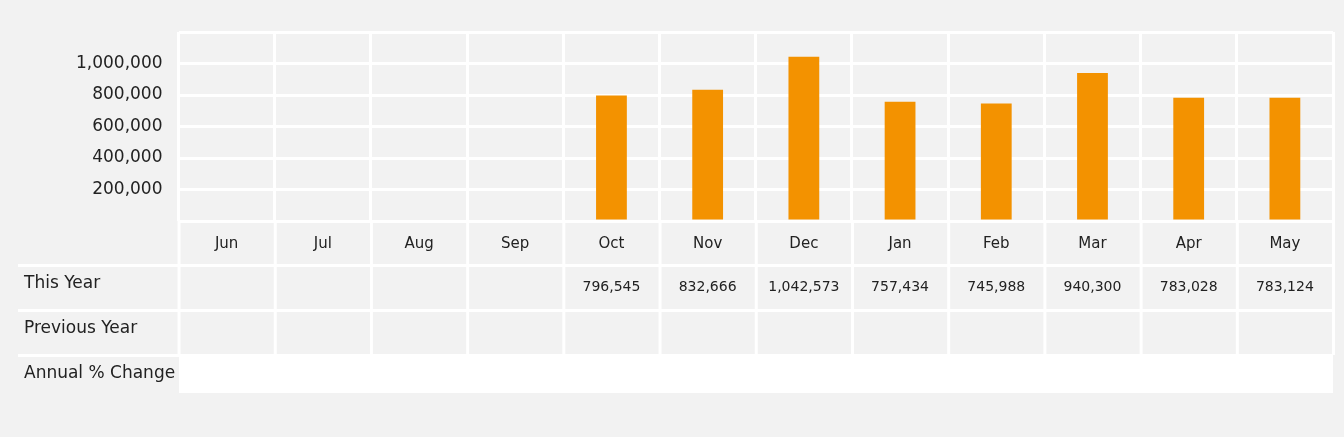  Describe the element at coordinates (1284, 286) in the screenshot. I see `data-label: 783,124` at that location.